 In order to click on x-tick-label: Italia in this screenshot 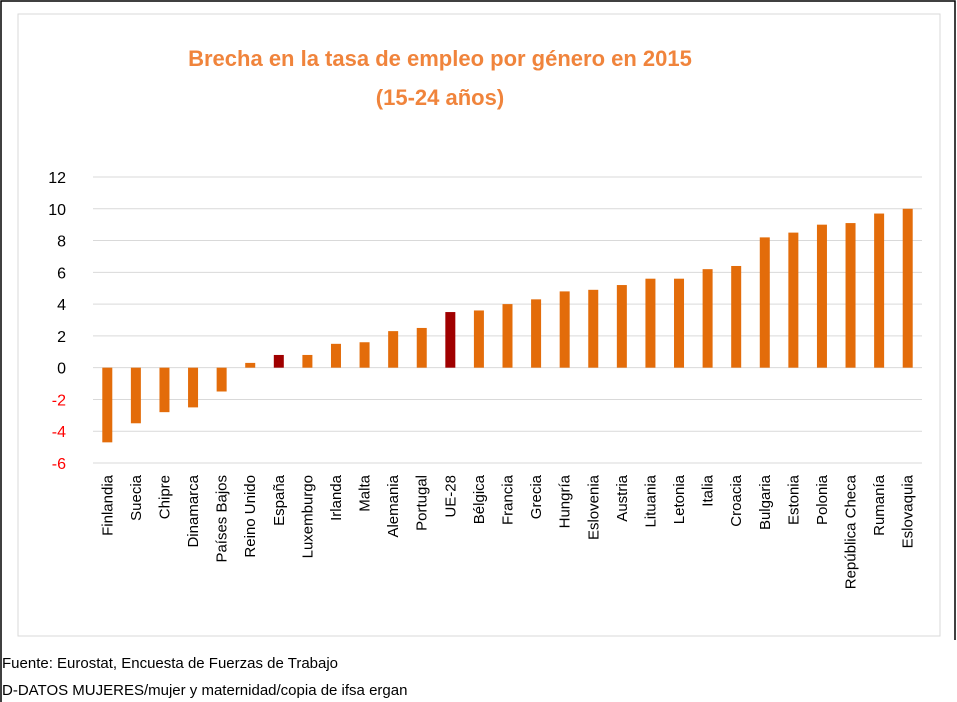, I will do `click(708, 490)`.